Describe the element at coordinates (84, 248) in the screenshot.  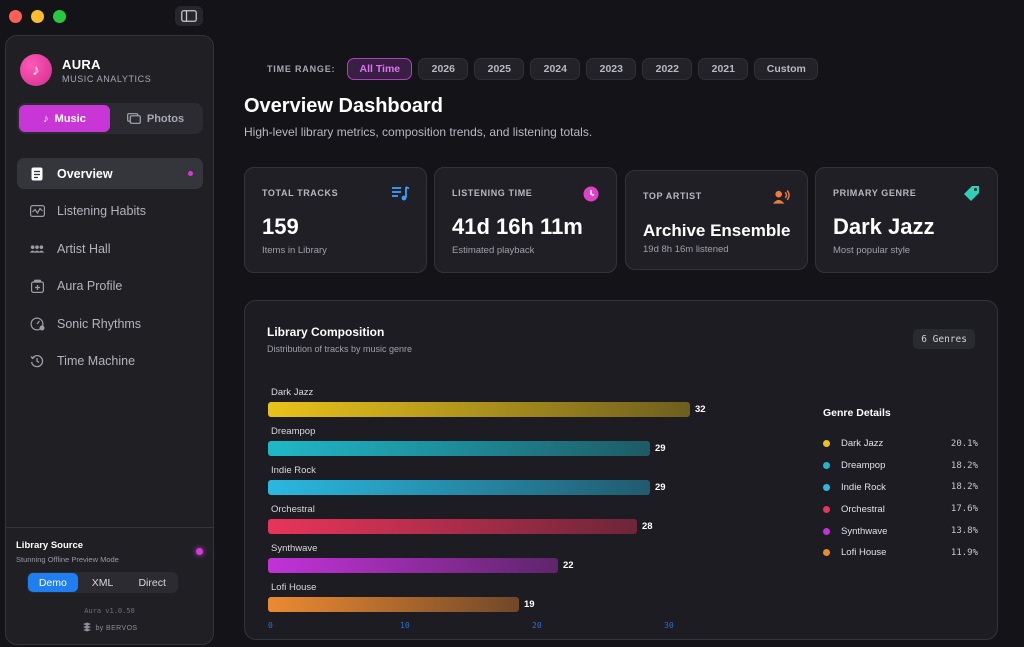
I see `sidebar-item-label: Artist Hall` at that location.